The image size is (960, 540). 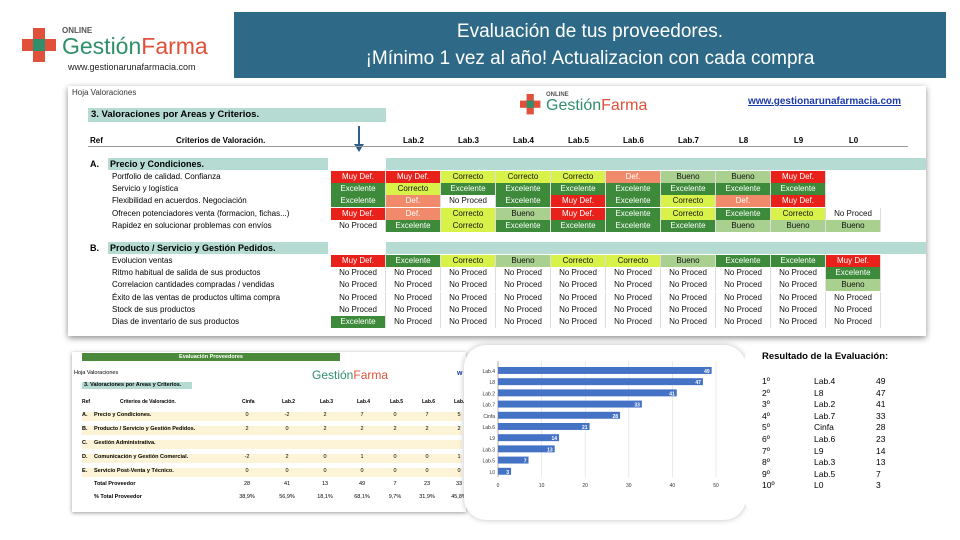 What do you see at coordinates (104, 92) in the screenshot?
I see `sheet-tab: Hoja Valoraciones` at bounding box center [104, 92].